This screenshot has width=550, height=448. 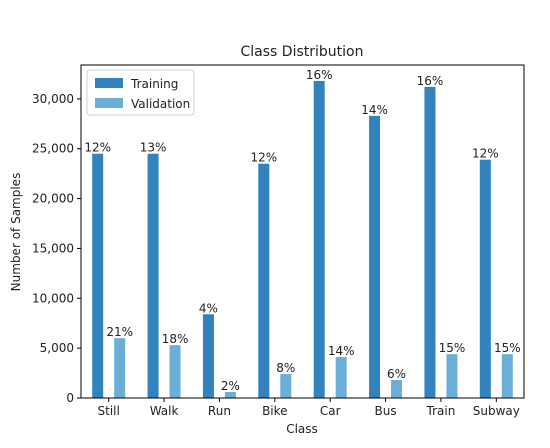 I want to click on x-tick-label: Bus, so click(x=386, y=411).